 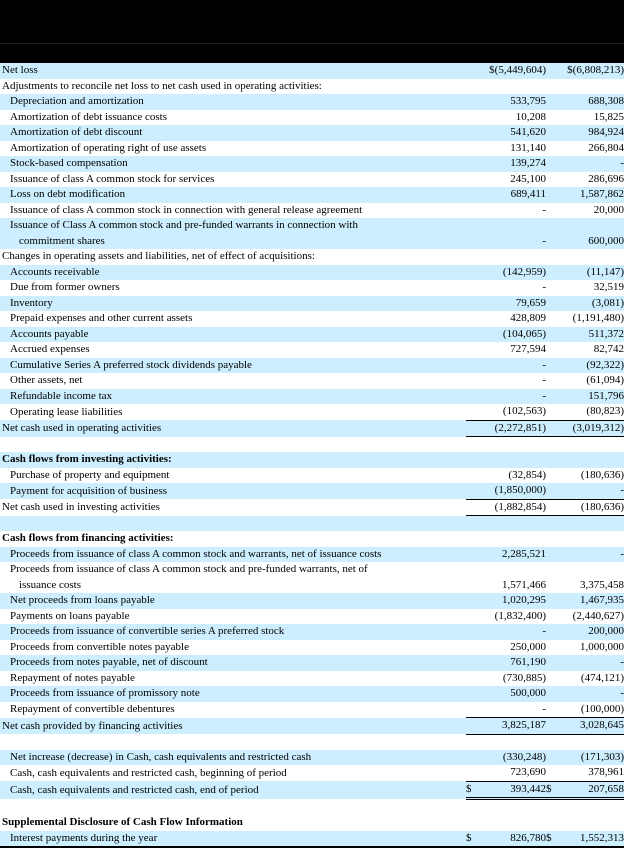 What do you see at coordinates (530, 302) in the screenshot?
I see `value-cell-col1: 79,659` at bounding box center [530, 302].